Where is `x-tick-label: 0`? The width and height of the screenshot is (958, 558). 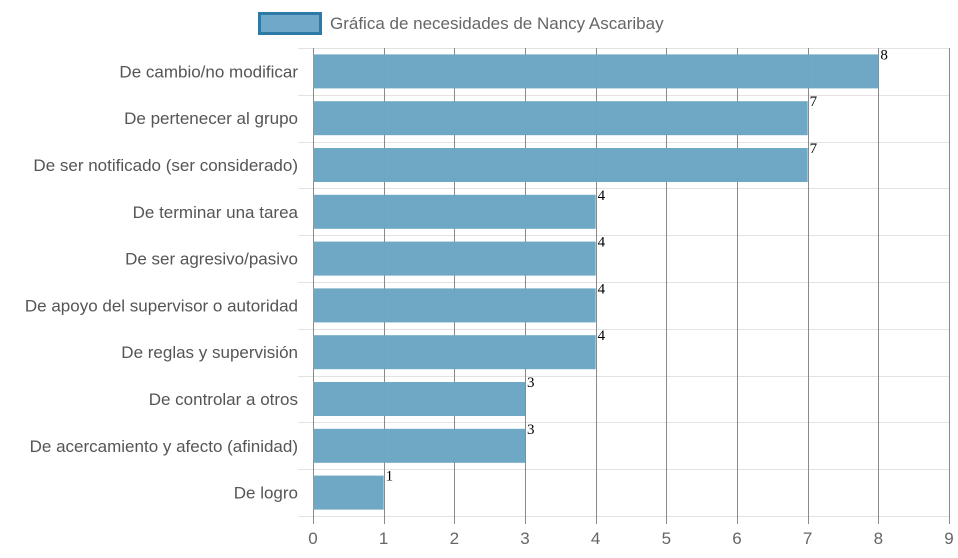 x-tick-label: 0 is located at coordinates (312, 538).